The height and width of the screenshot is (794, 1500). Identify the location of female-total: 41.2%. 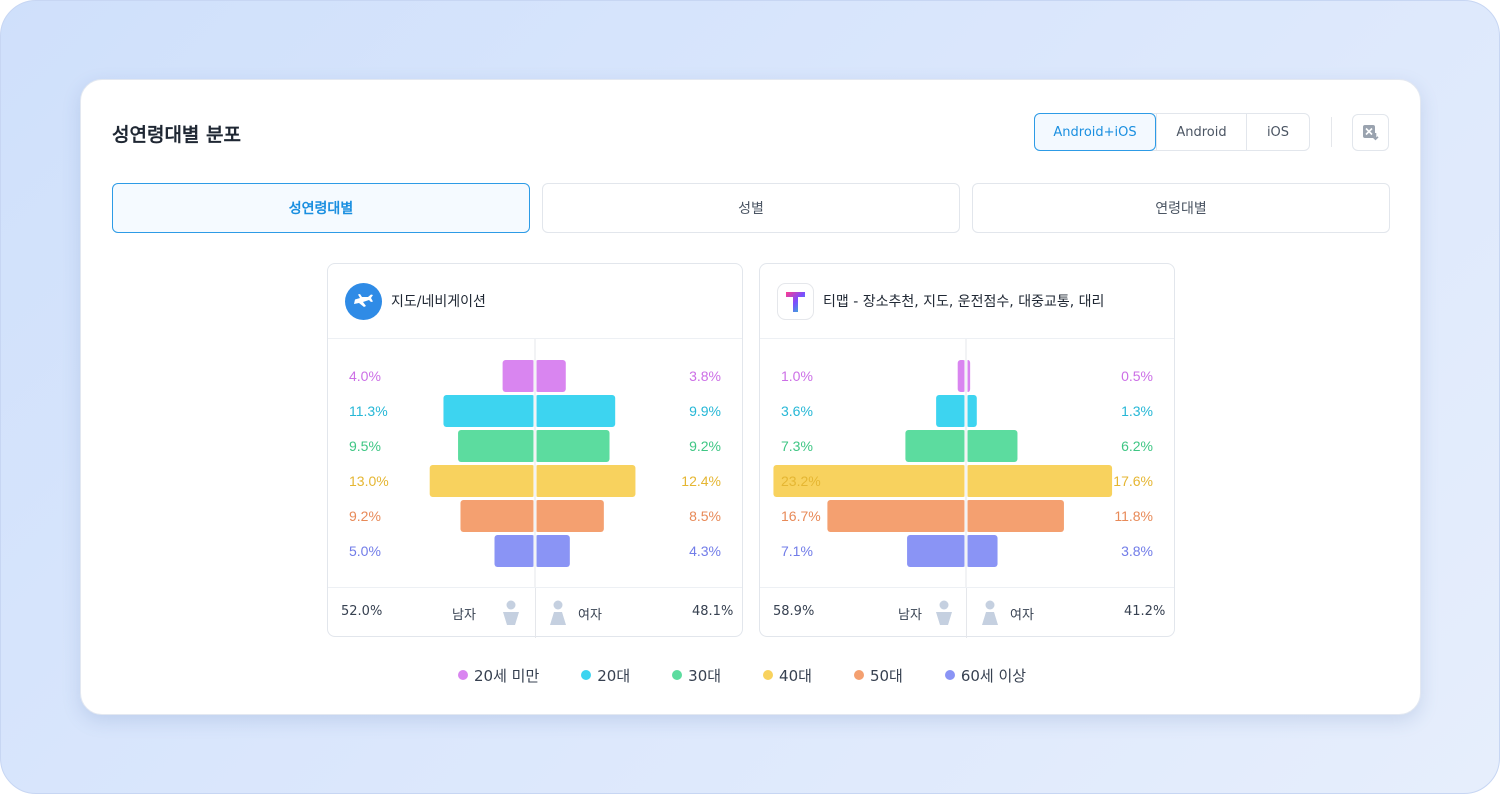
(1145, 611).